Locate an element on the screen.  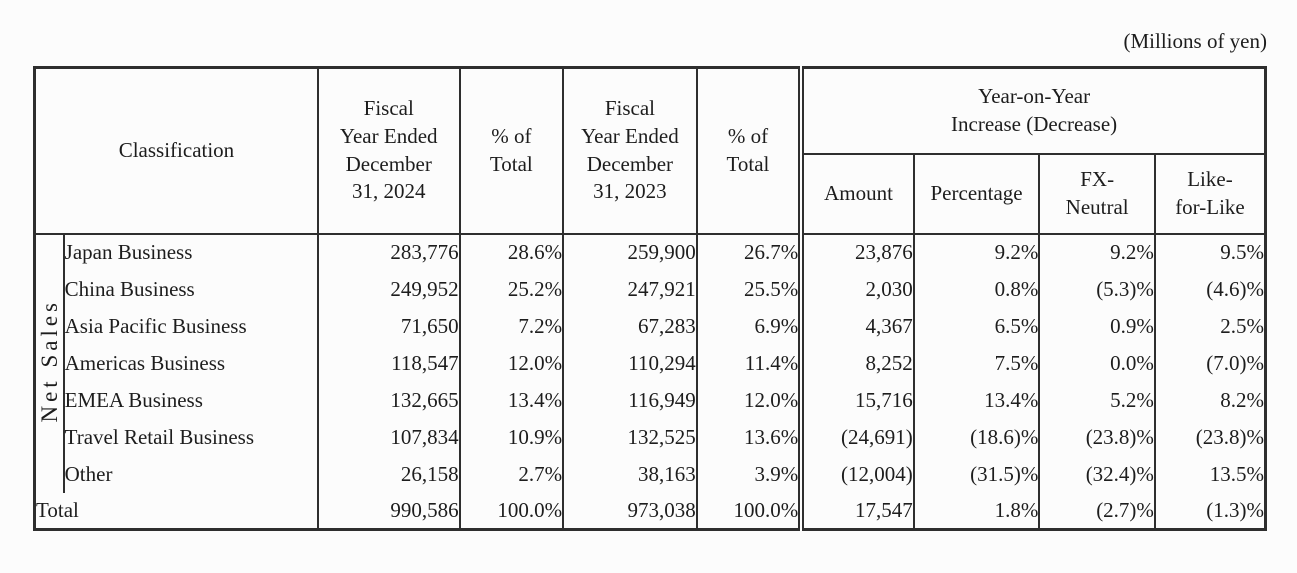
cell-fy2024: 283,776 is located at coordinates (388, 252).